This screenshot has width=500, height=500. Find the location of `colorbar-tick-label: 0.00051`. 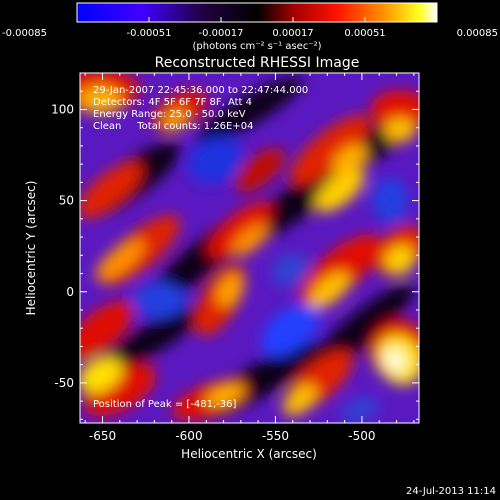

colorbar-tick-label: 0.00051 is located at coordinates (364, 33).